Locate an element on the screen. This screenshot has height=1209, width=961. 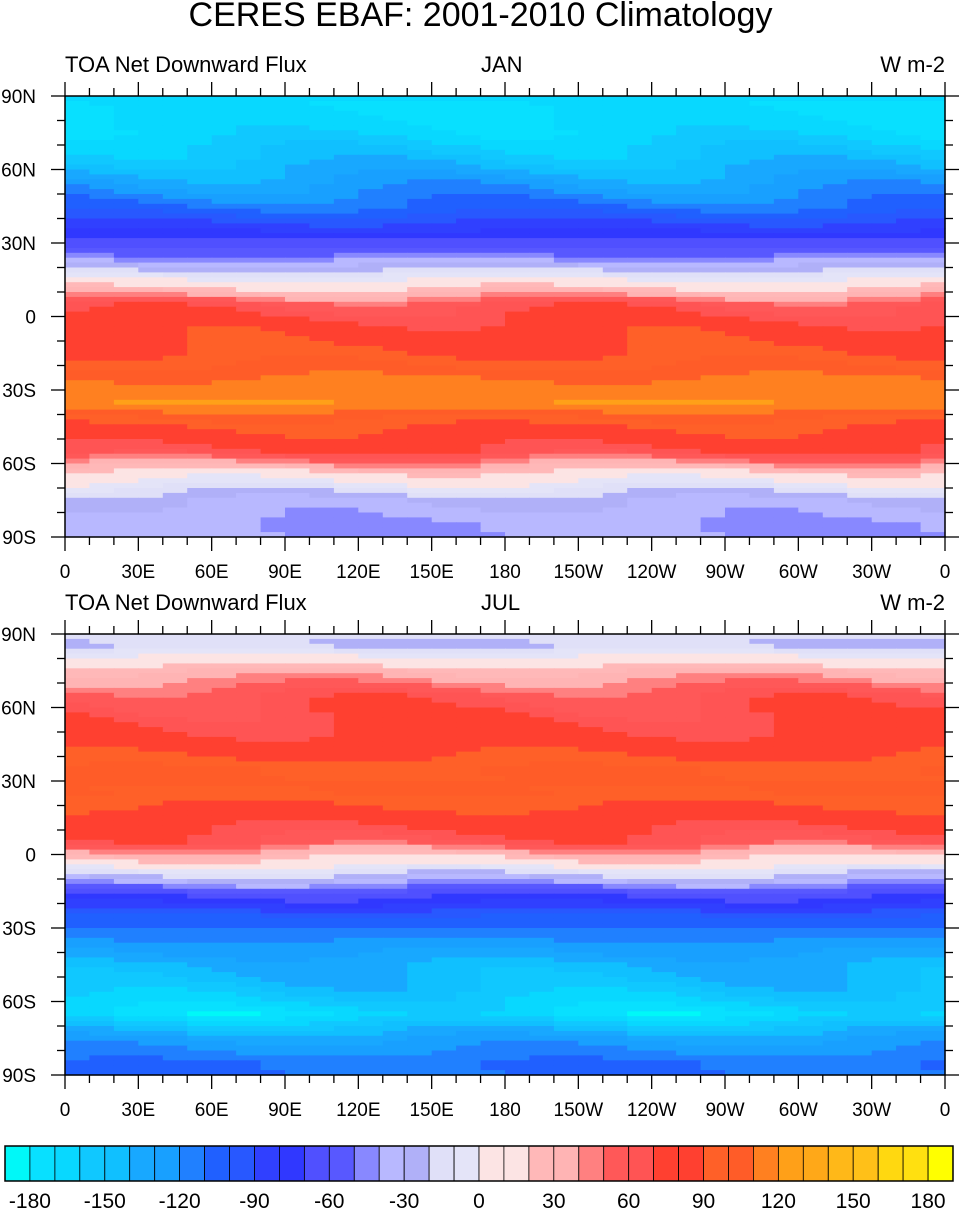
panel1-units-label: W m-2 is located at coordinates (912, 64).